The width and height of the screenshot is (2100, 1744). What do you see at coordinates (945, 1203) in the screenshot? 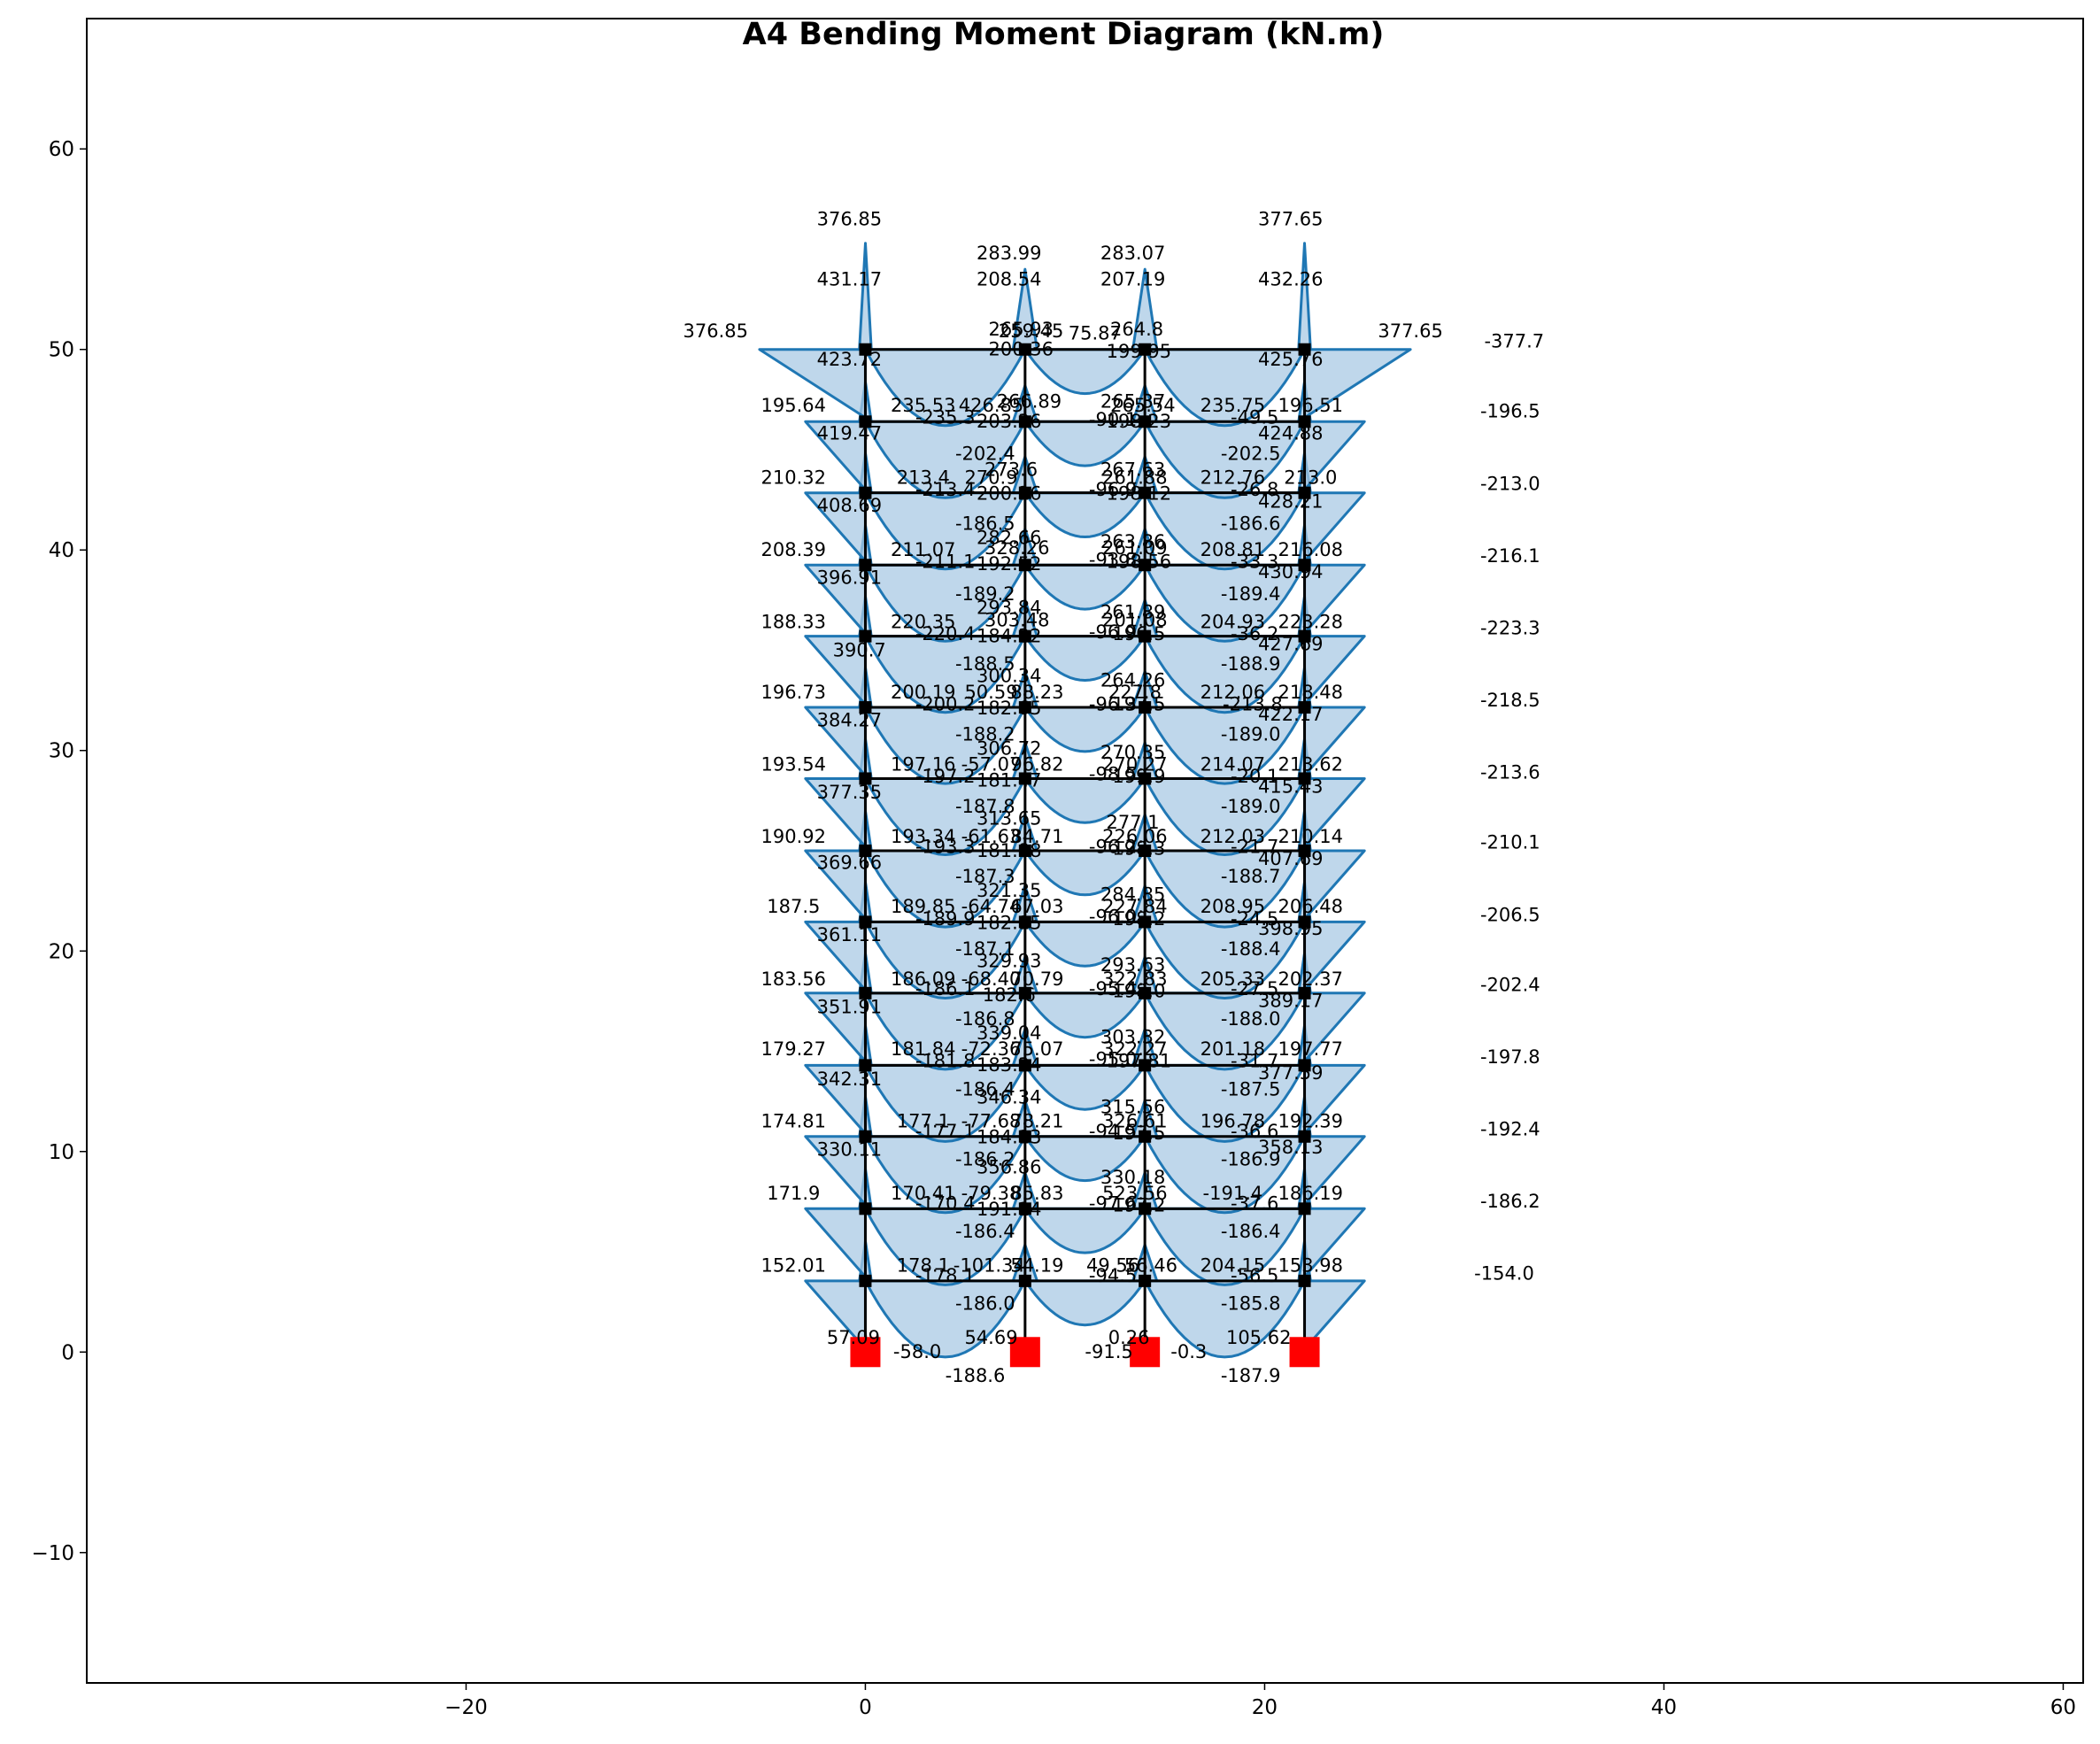
I see `moment-value-label: -170.4` at bounding box center [945, 1203].